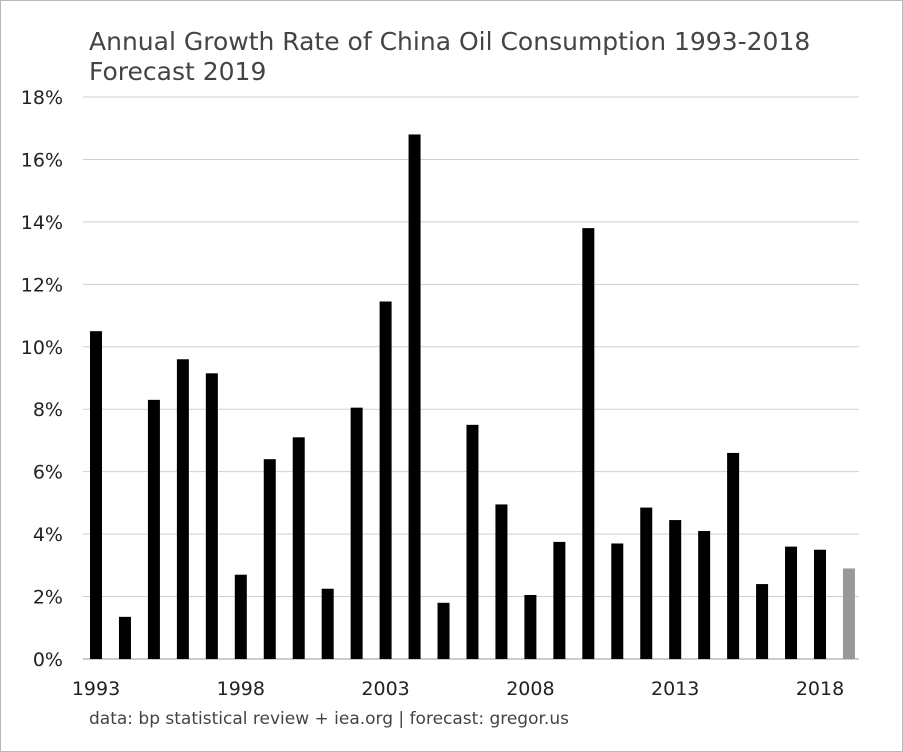  I want to click on bar-2003, so click(385, 480).